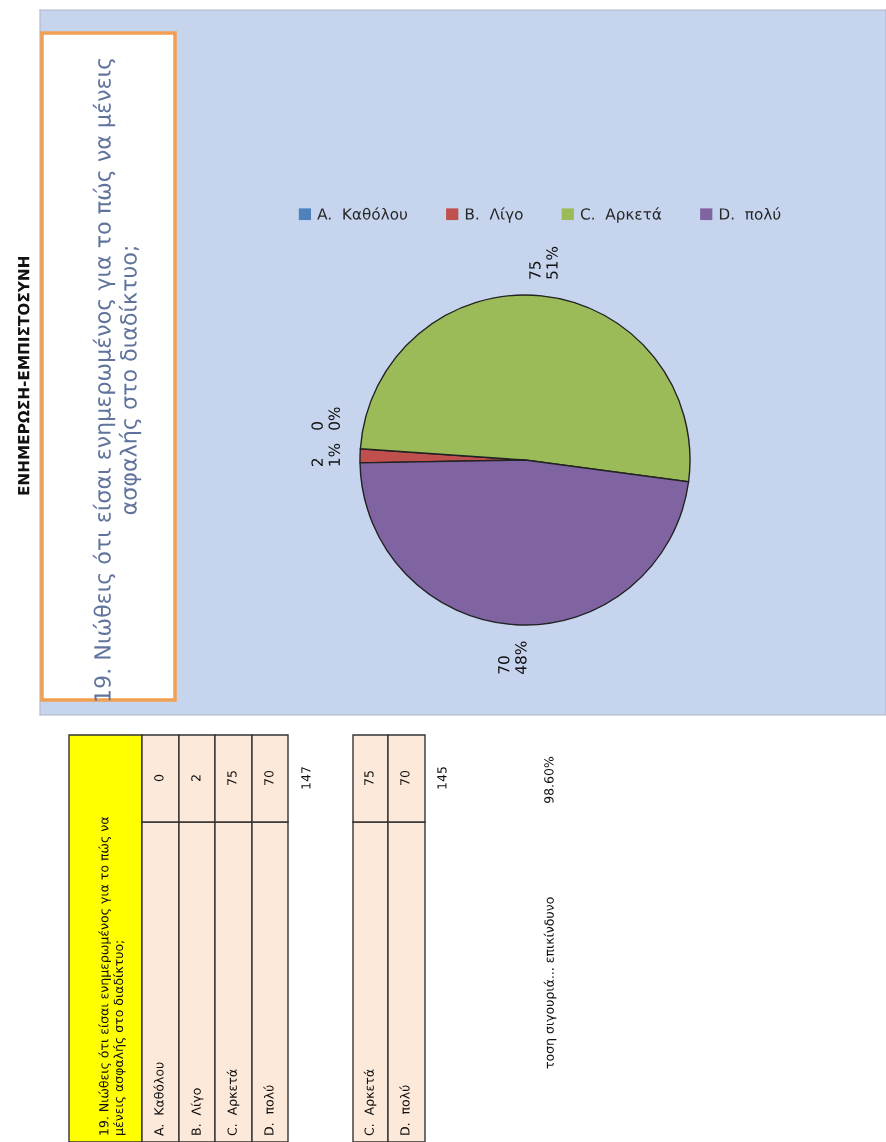 The image size is (886, 1142). I want to click on data-label: 75 51%, so click(543, 262).